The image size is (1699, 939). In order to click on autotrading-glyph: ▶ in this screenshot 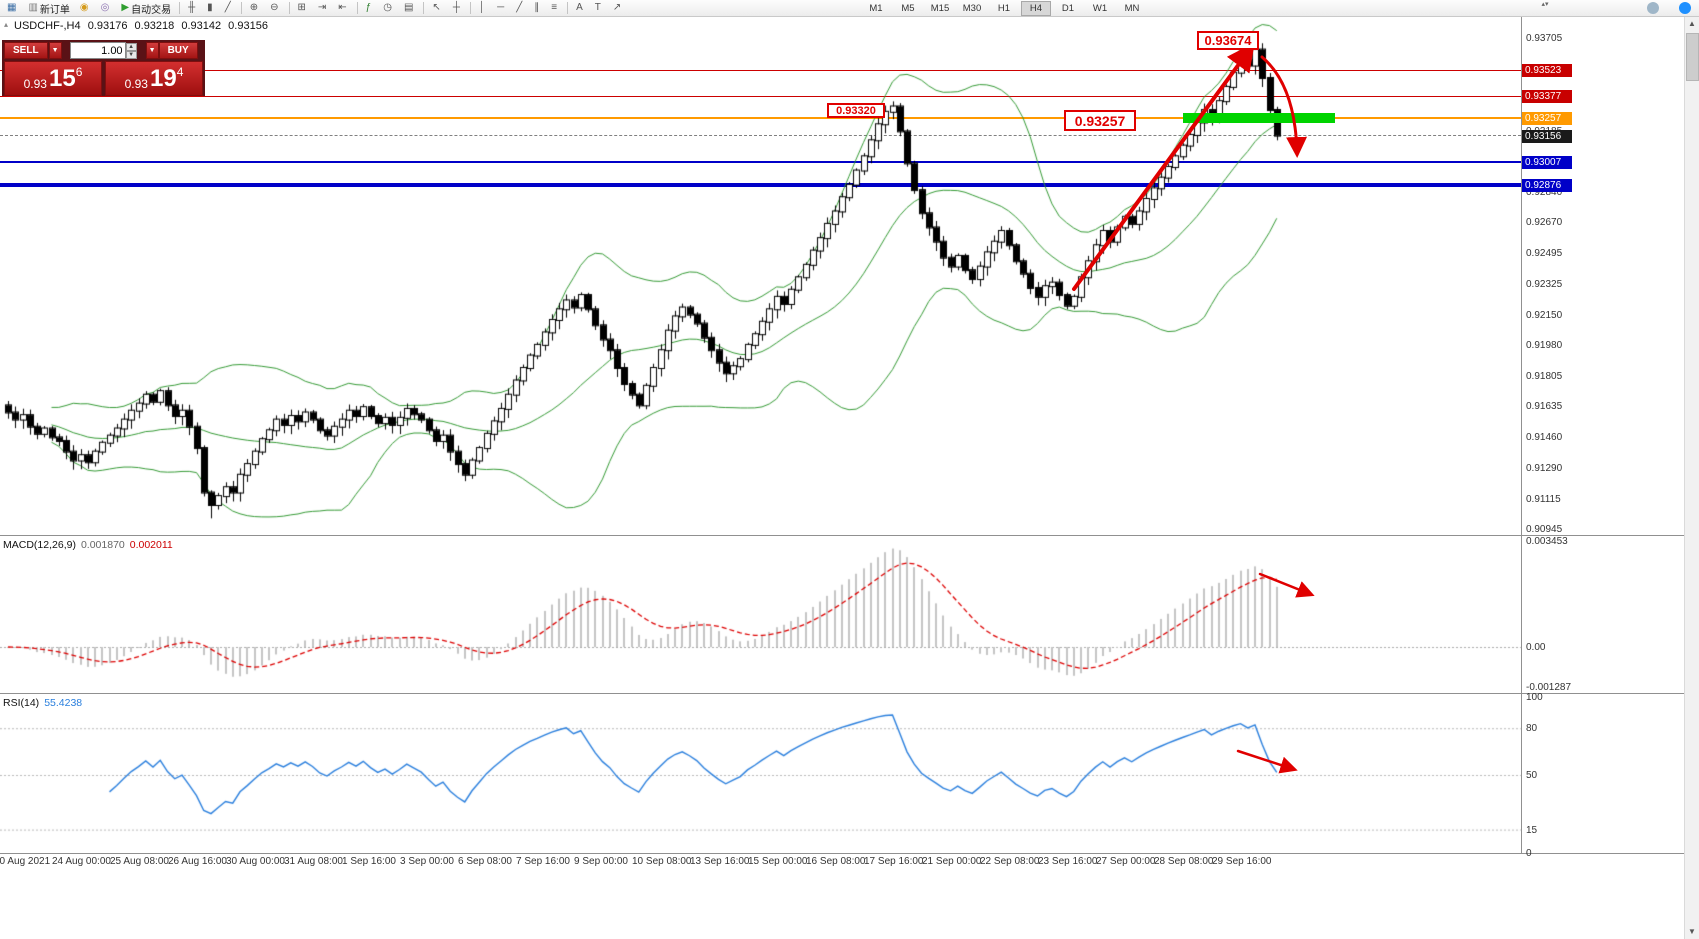, I will do `click(125, 7)`.